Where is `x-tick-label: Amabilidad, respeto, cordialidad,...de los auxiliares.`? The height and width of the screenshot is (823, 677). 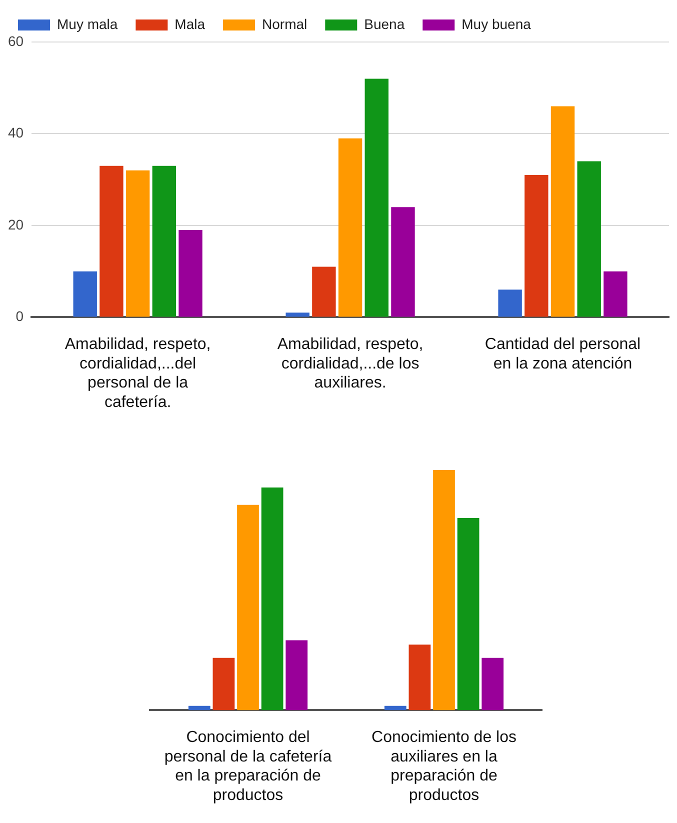
x-tick-label: Amabilidad, respeto, cordialidad,...de los auxiliares. is located at coordinates (350, 364).